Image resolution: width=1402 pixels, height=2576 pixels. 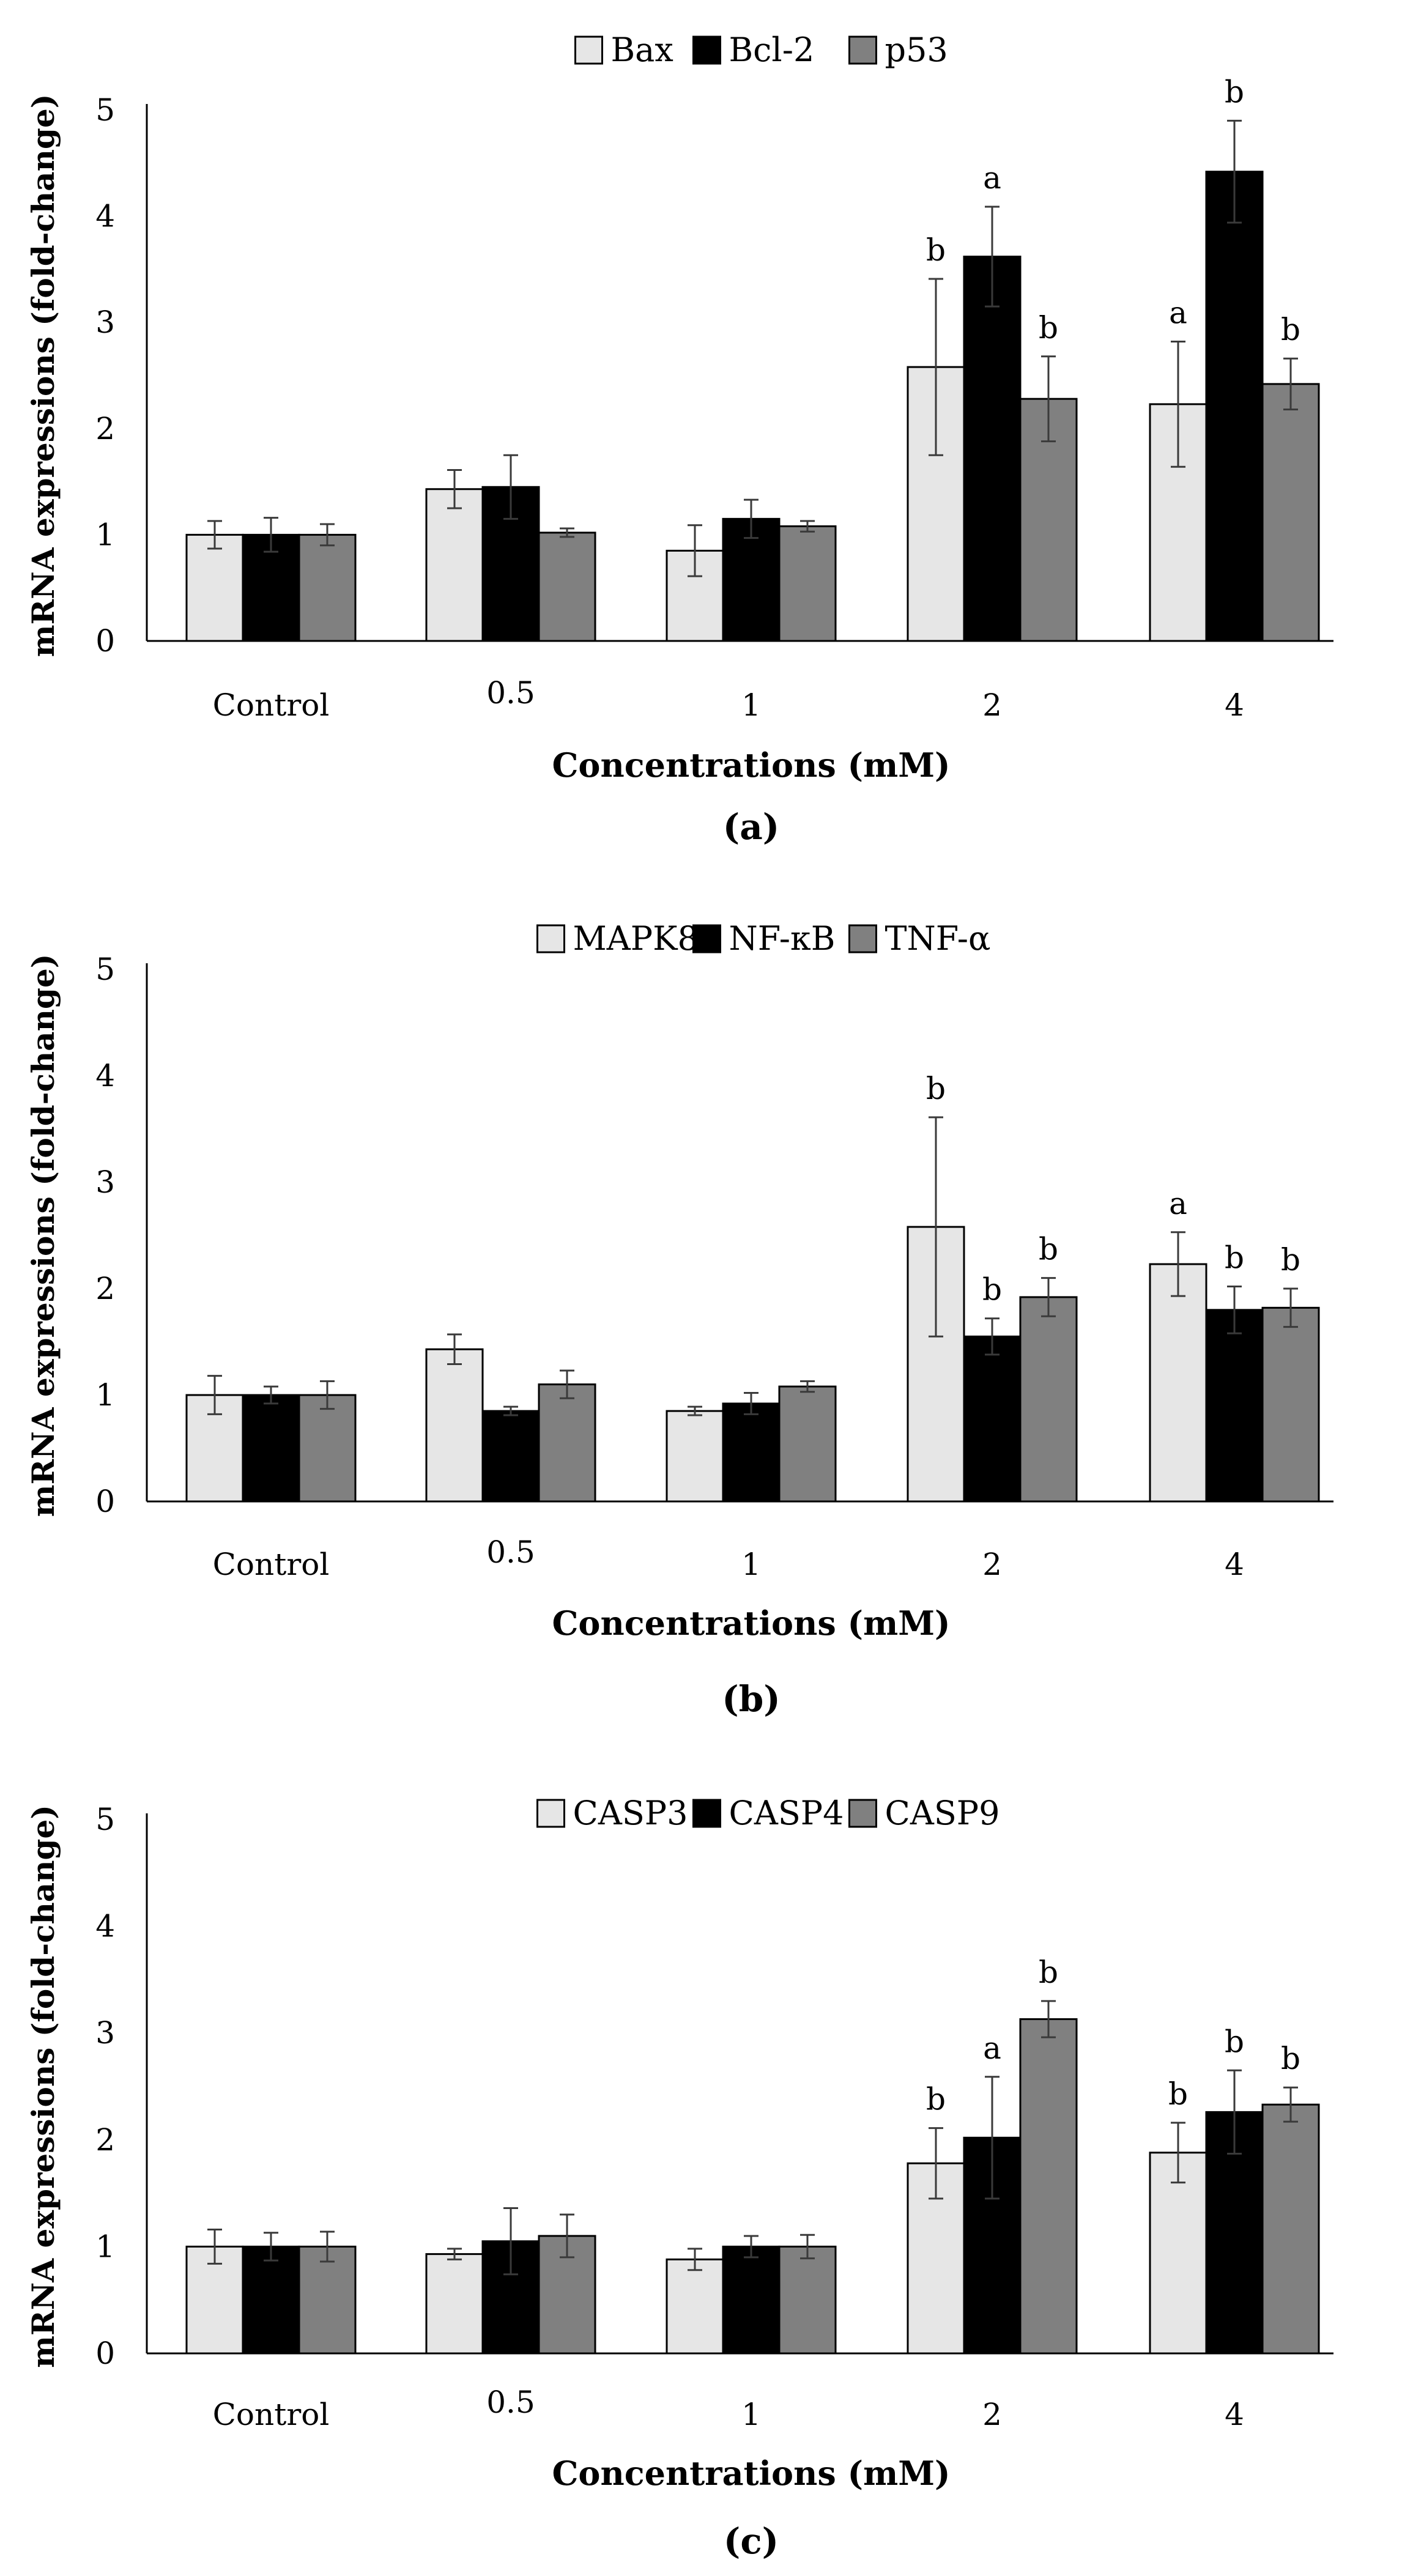 What do you see at coordinates (938, 938) in the screenshot?
I see `legend-label: TNF-α` at bounding box center [938, 938].